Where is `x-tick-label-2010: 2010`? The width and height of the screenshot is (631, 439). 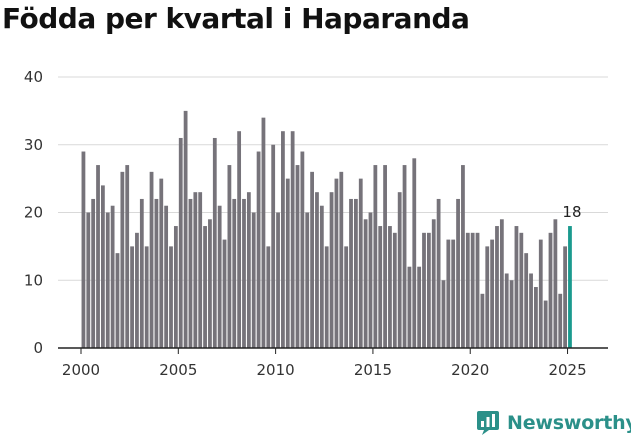
x-tick-label-2010: 2010 is located at coordinates (276, 370).